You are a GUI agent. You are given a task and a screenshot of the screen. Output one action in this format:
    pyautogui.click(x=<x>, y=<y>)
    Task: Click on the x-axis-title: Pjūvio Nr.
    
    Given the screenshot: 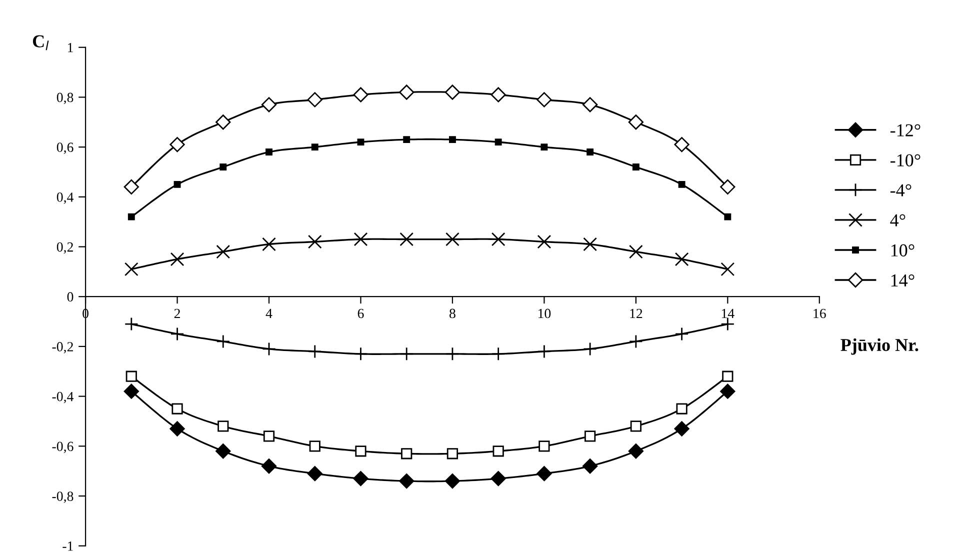 What is the action you would take?
    pyautogui.click(x=879, y=346)
    